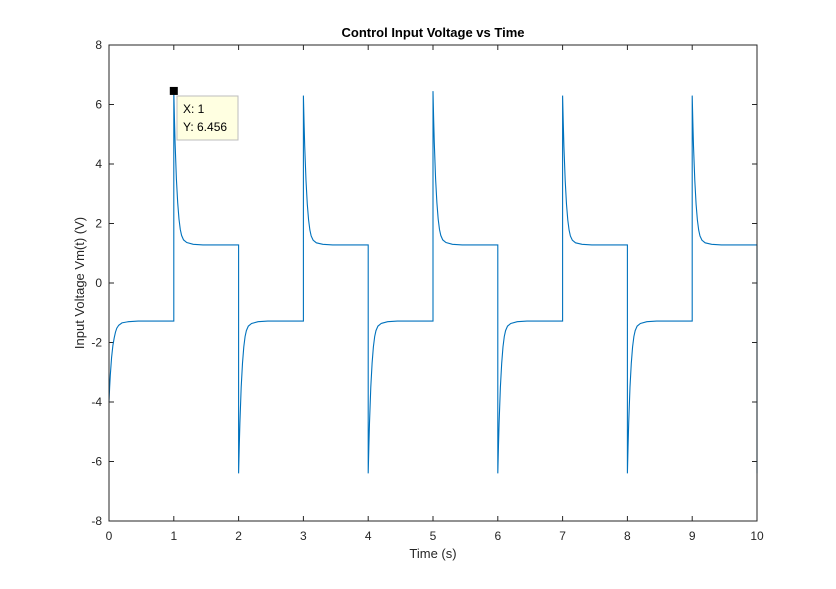 Image resolution: width=836 pixels, height=589 pixels. What do you see at coordinates (96, 402) in the screenshot?
I see `y-tick-label: -4` at bounding box center [96, 402].